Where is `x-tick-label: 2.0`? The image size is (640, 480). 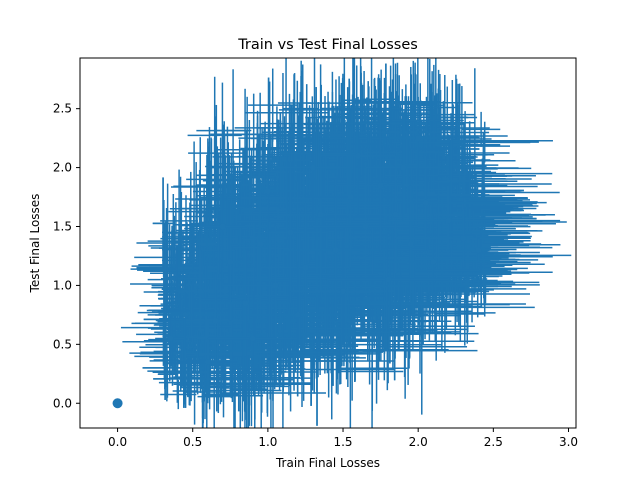 x-tick-label: 2.0 is located at coordinates (418, 442).